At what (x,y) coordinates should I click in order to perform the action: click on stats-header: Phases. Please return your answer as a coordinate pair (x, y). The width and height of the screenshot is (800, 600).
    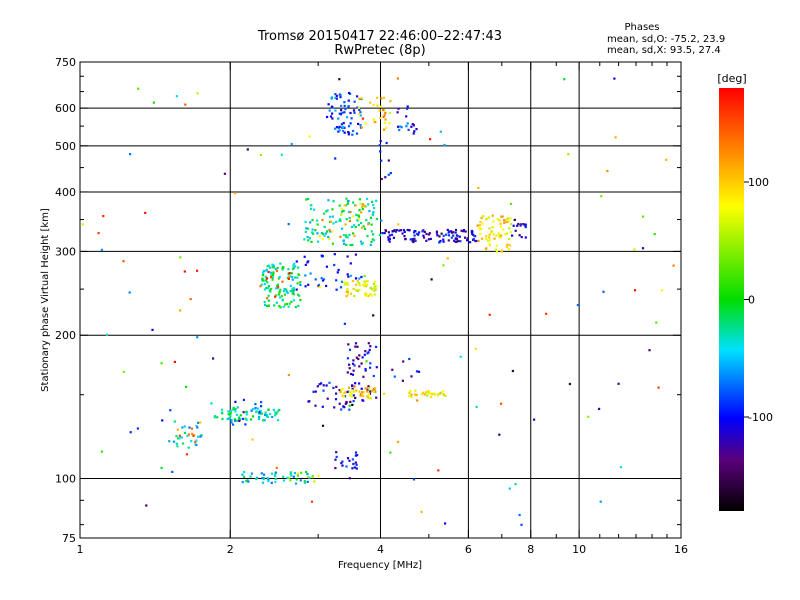
    Looking at the image, I should click on (641, 27).